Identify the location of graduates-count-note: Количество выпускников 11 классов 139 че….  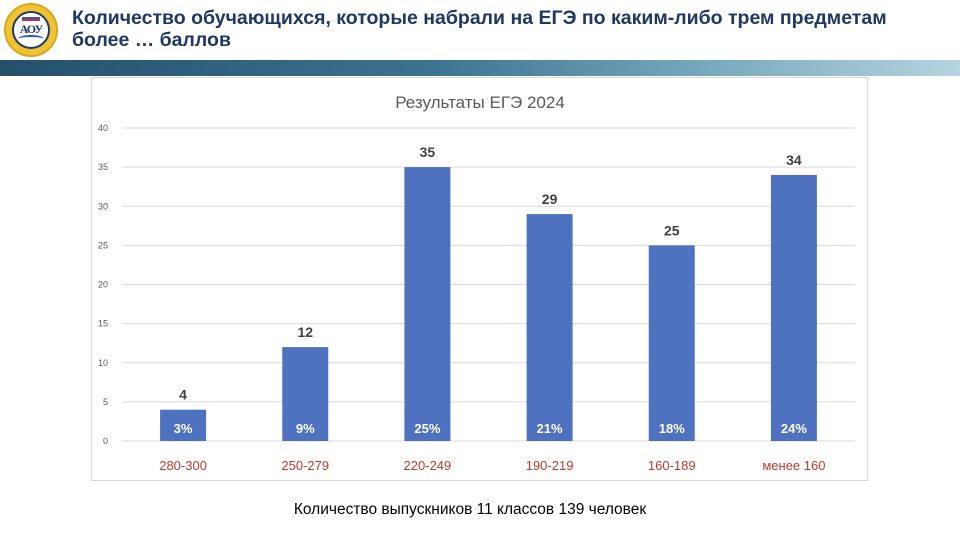
(470, 509).